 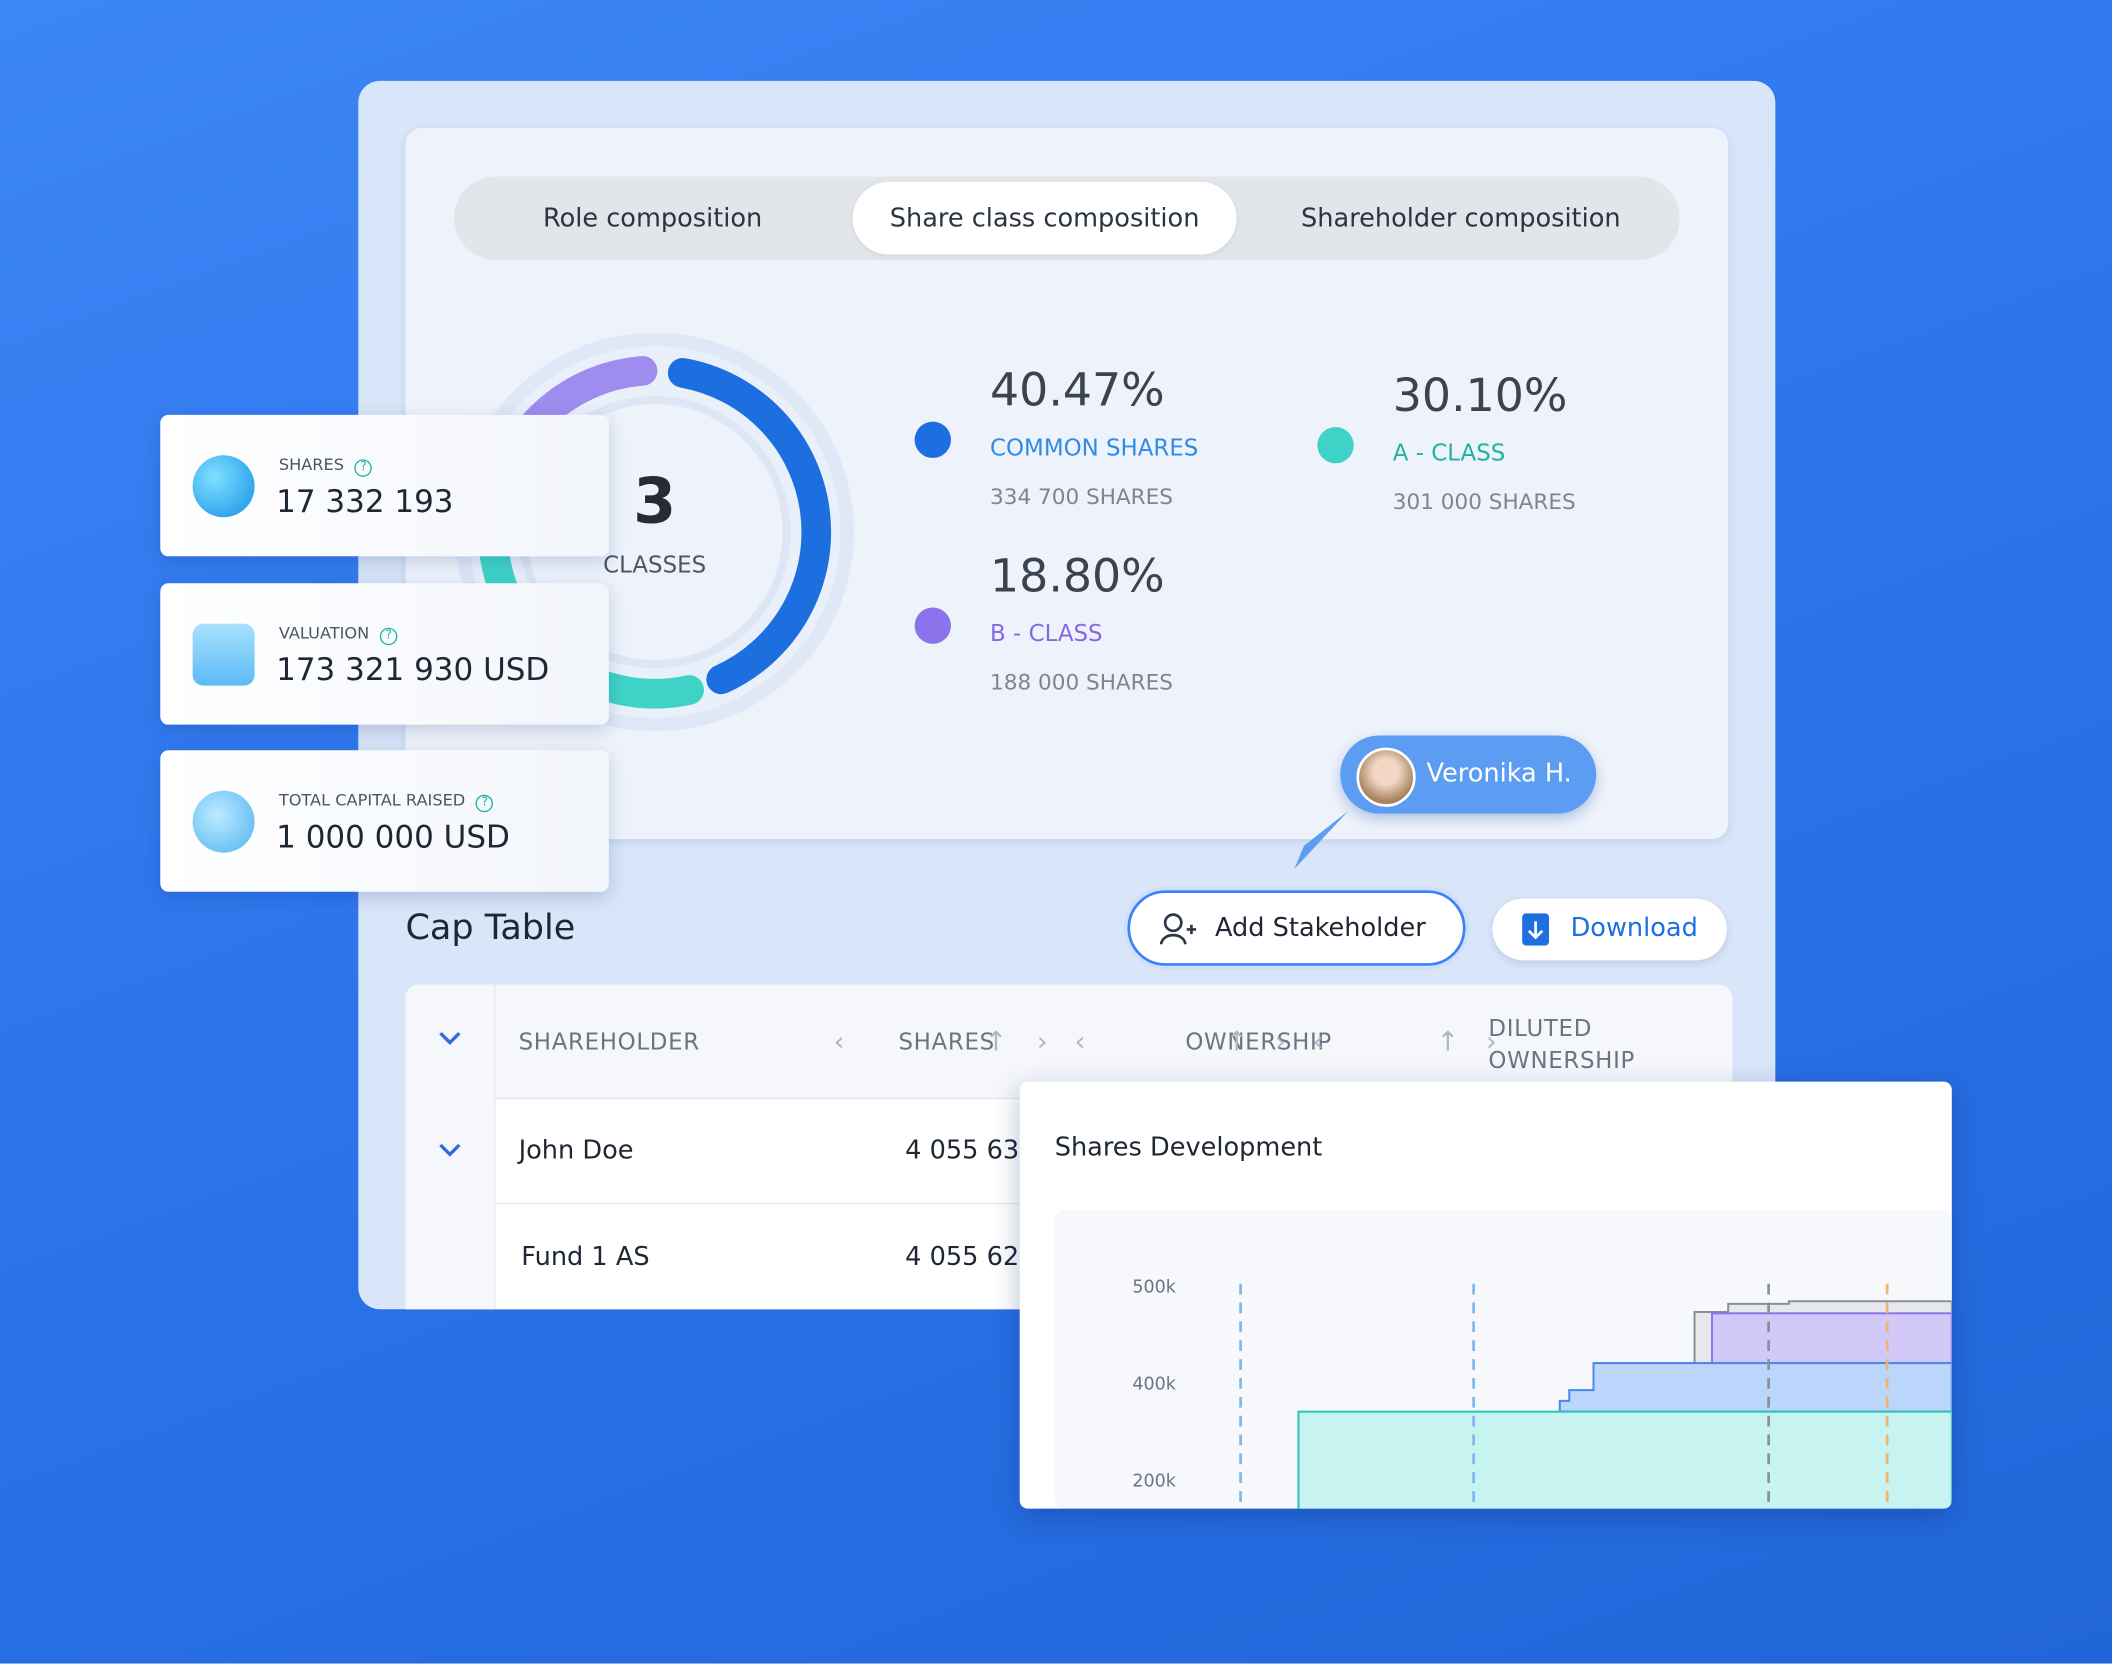 What do you see at coordinates (609, 1043) in the screenshot?
I see `column-header: SHAREHOLDER` at bounding box center [609, 1043].